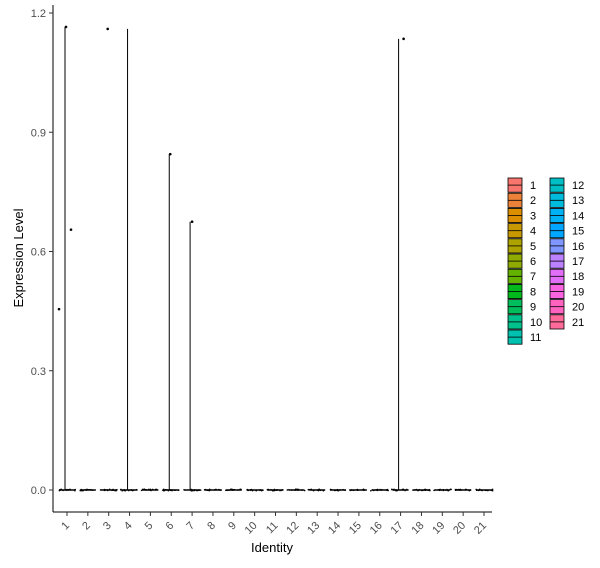 Image resolution: width=600 pixels, height=568 pixels. Describe the element at coordinates (566, 215) in the screenshot. I see `legend-item-14: 14` at that location.